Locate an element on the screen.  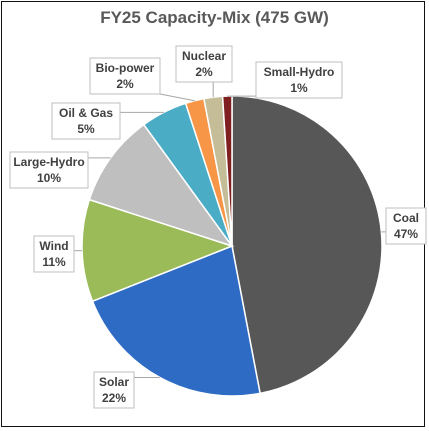
data-label: Nuclear 2% is located at coordinates (204, 64).